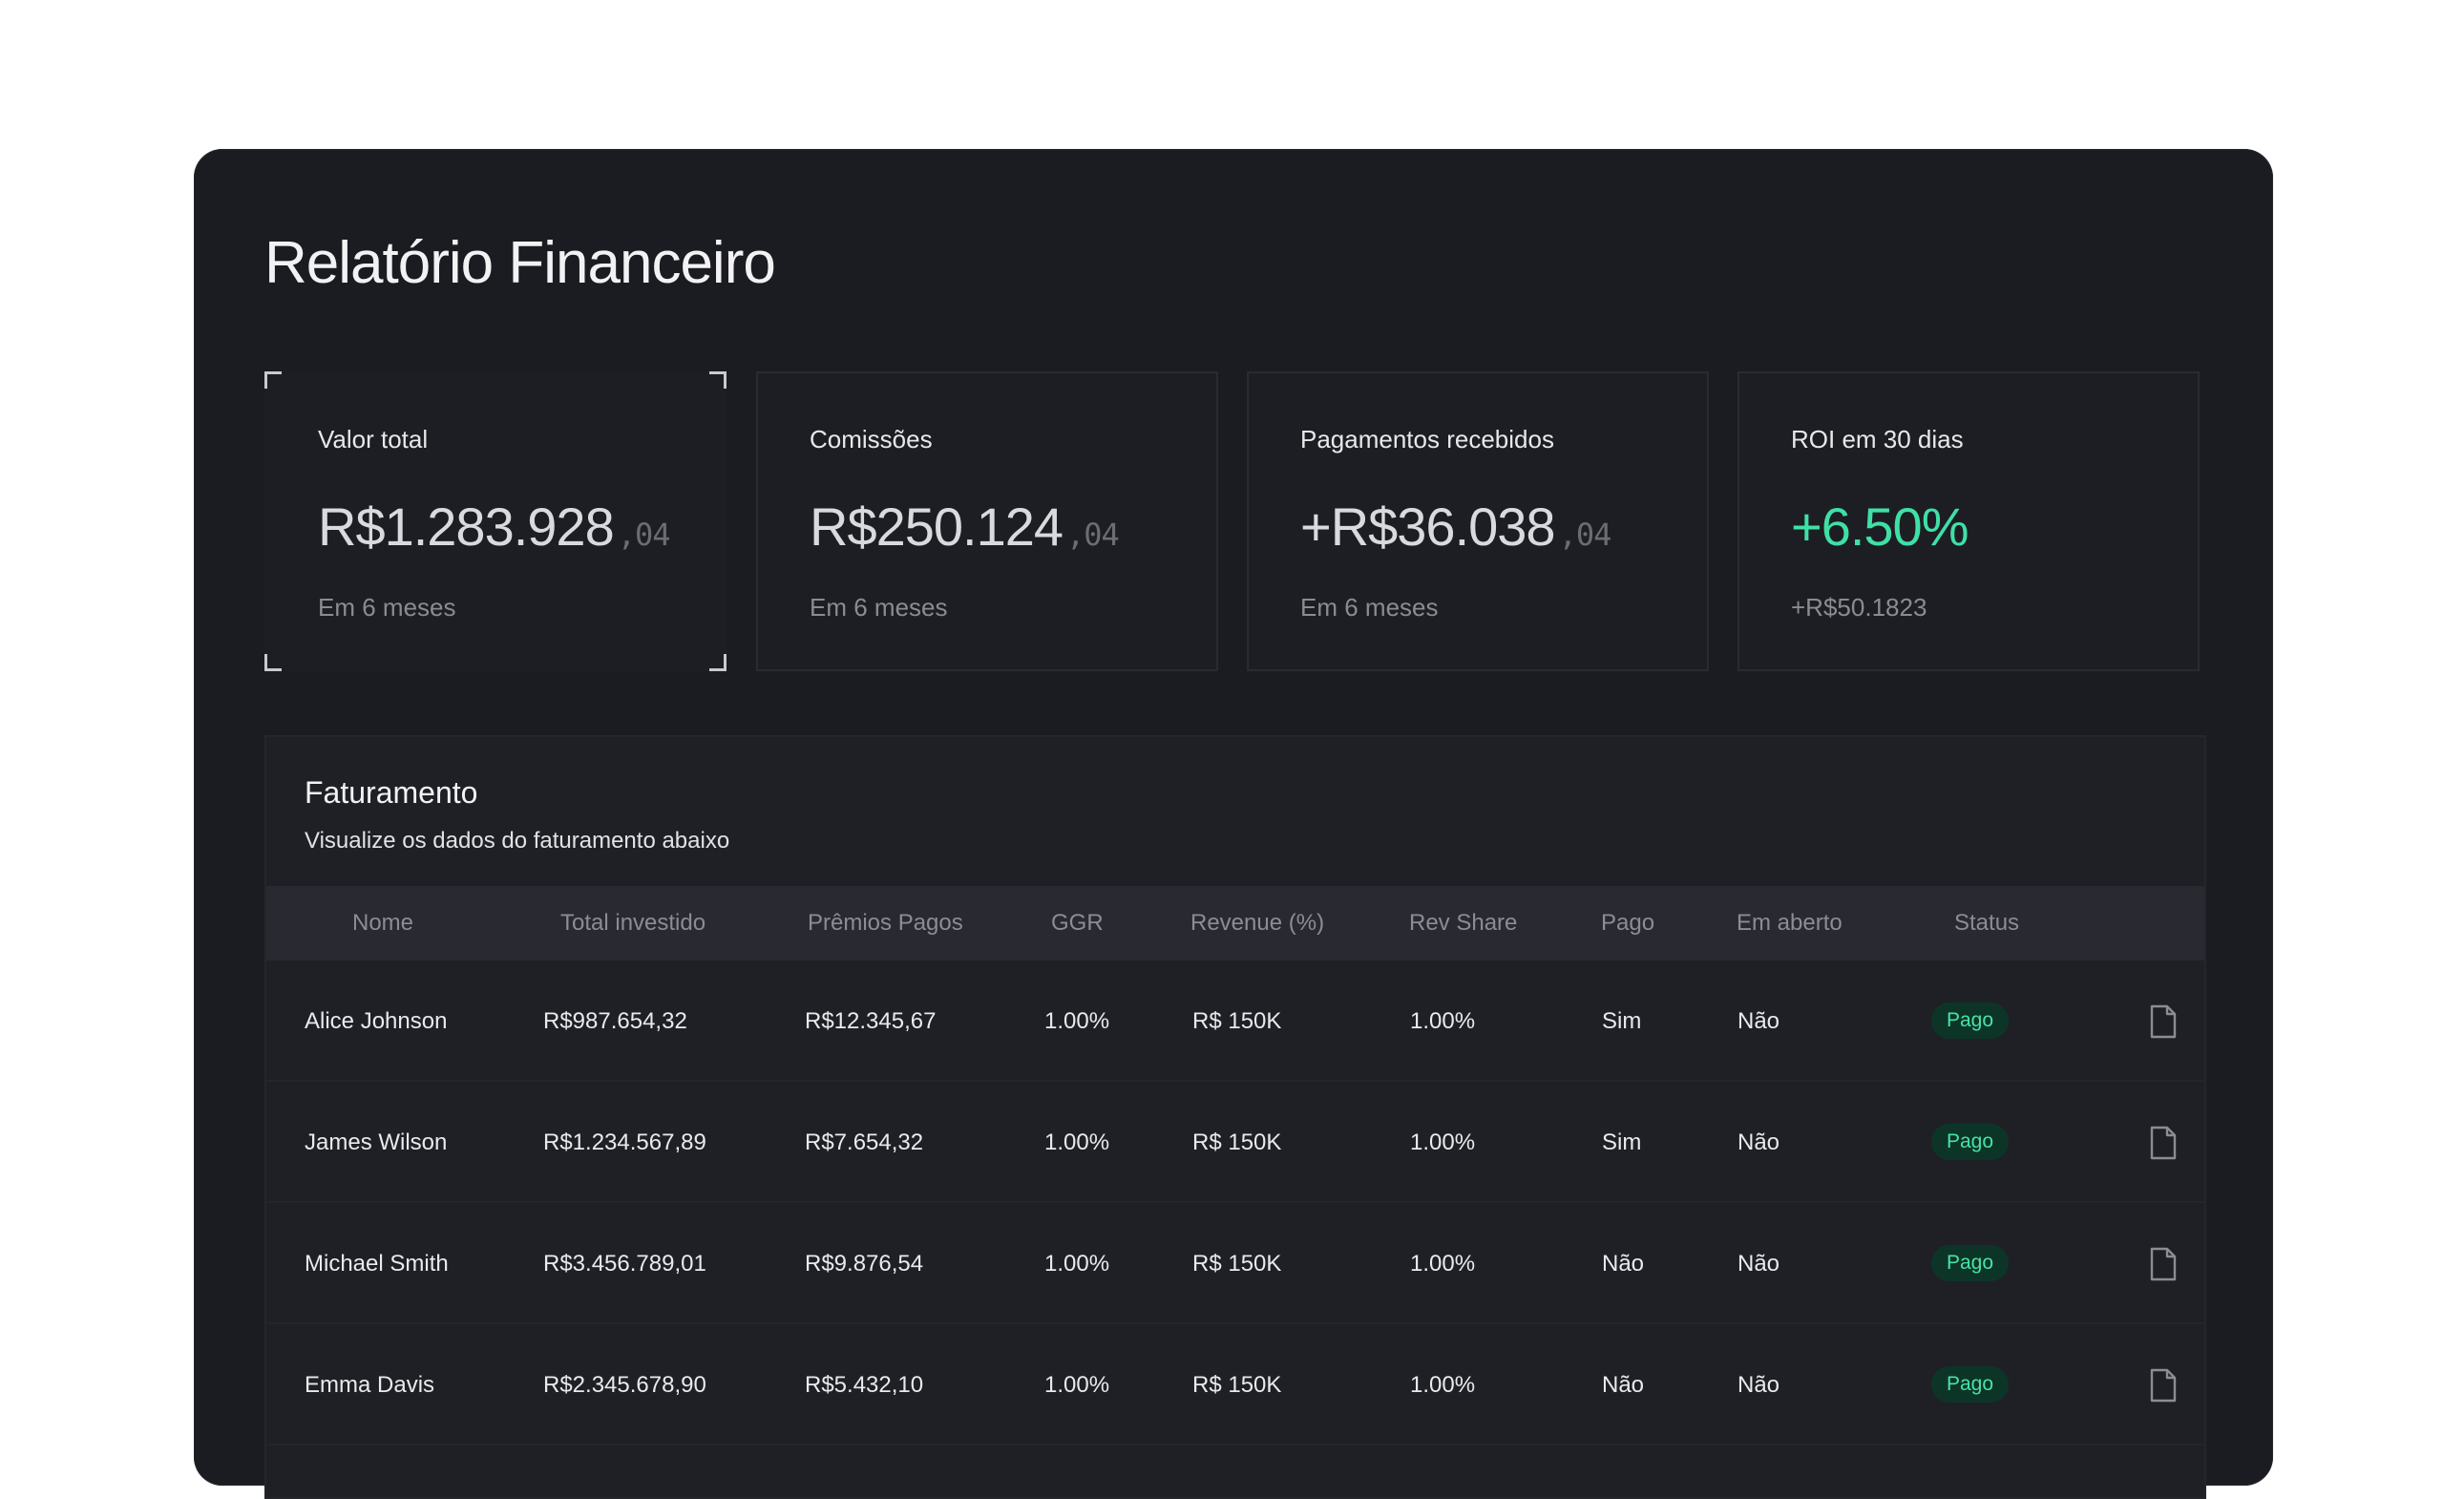 The image size is (2464, 1499). What do you see at coordinates (494, 527) in the screenshot?
I see `card-value: R$1.283.928,04` at bounding box center [494, 527].